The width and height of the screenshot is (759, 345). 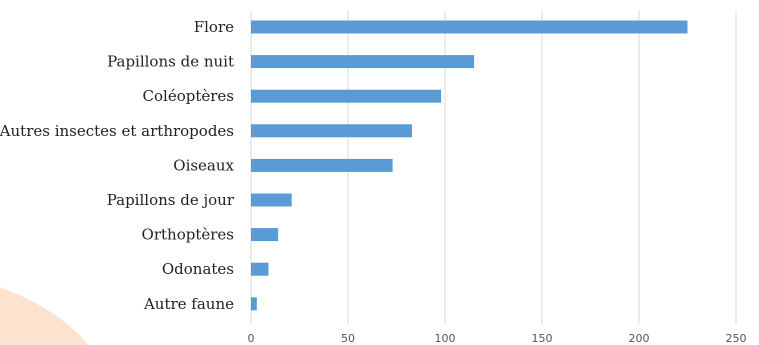 I want to click on logo-watermark, so click(x=44, y=316).